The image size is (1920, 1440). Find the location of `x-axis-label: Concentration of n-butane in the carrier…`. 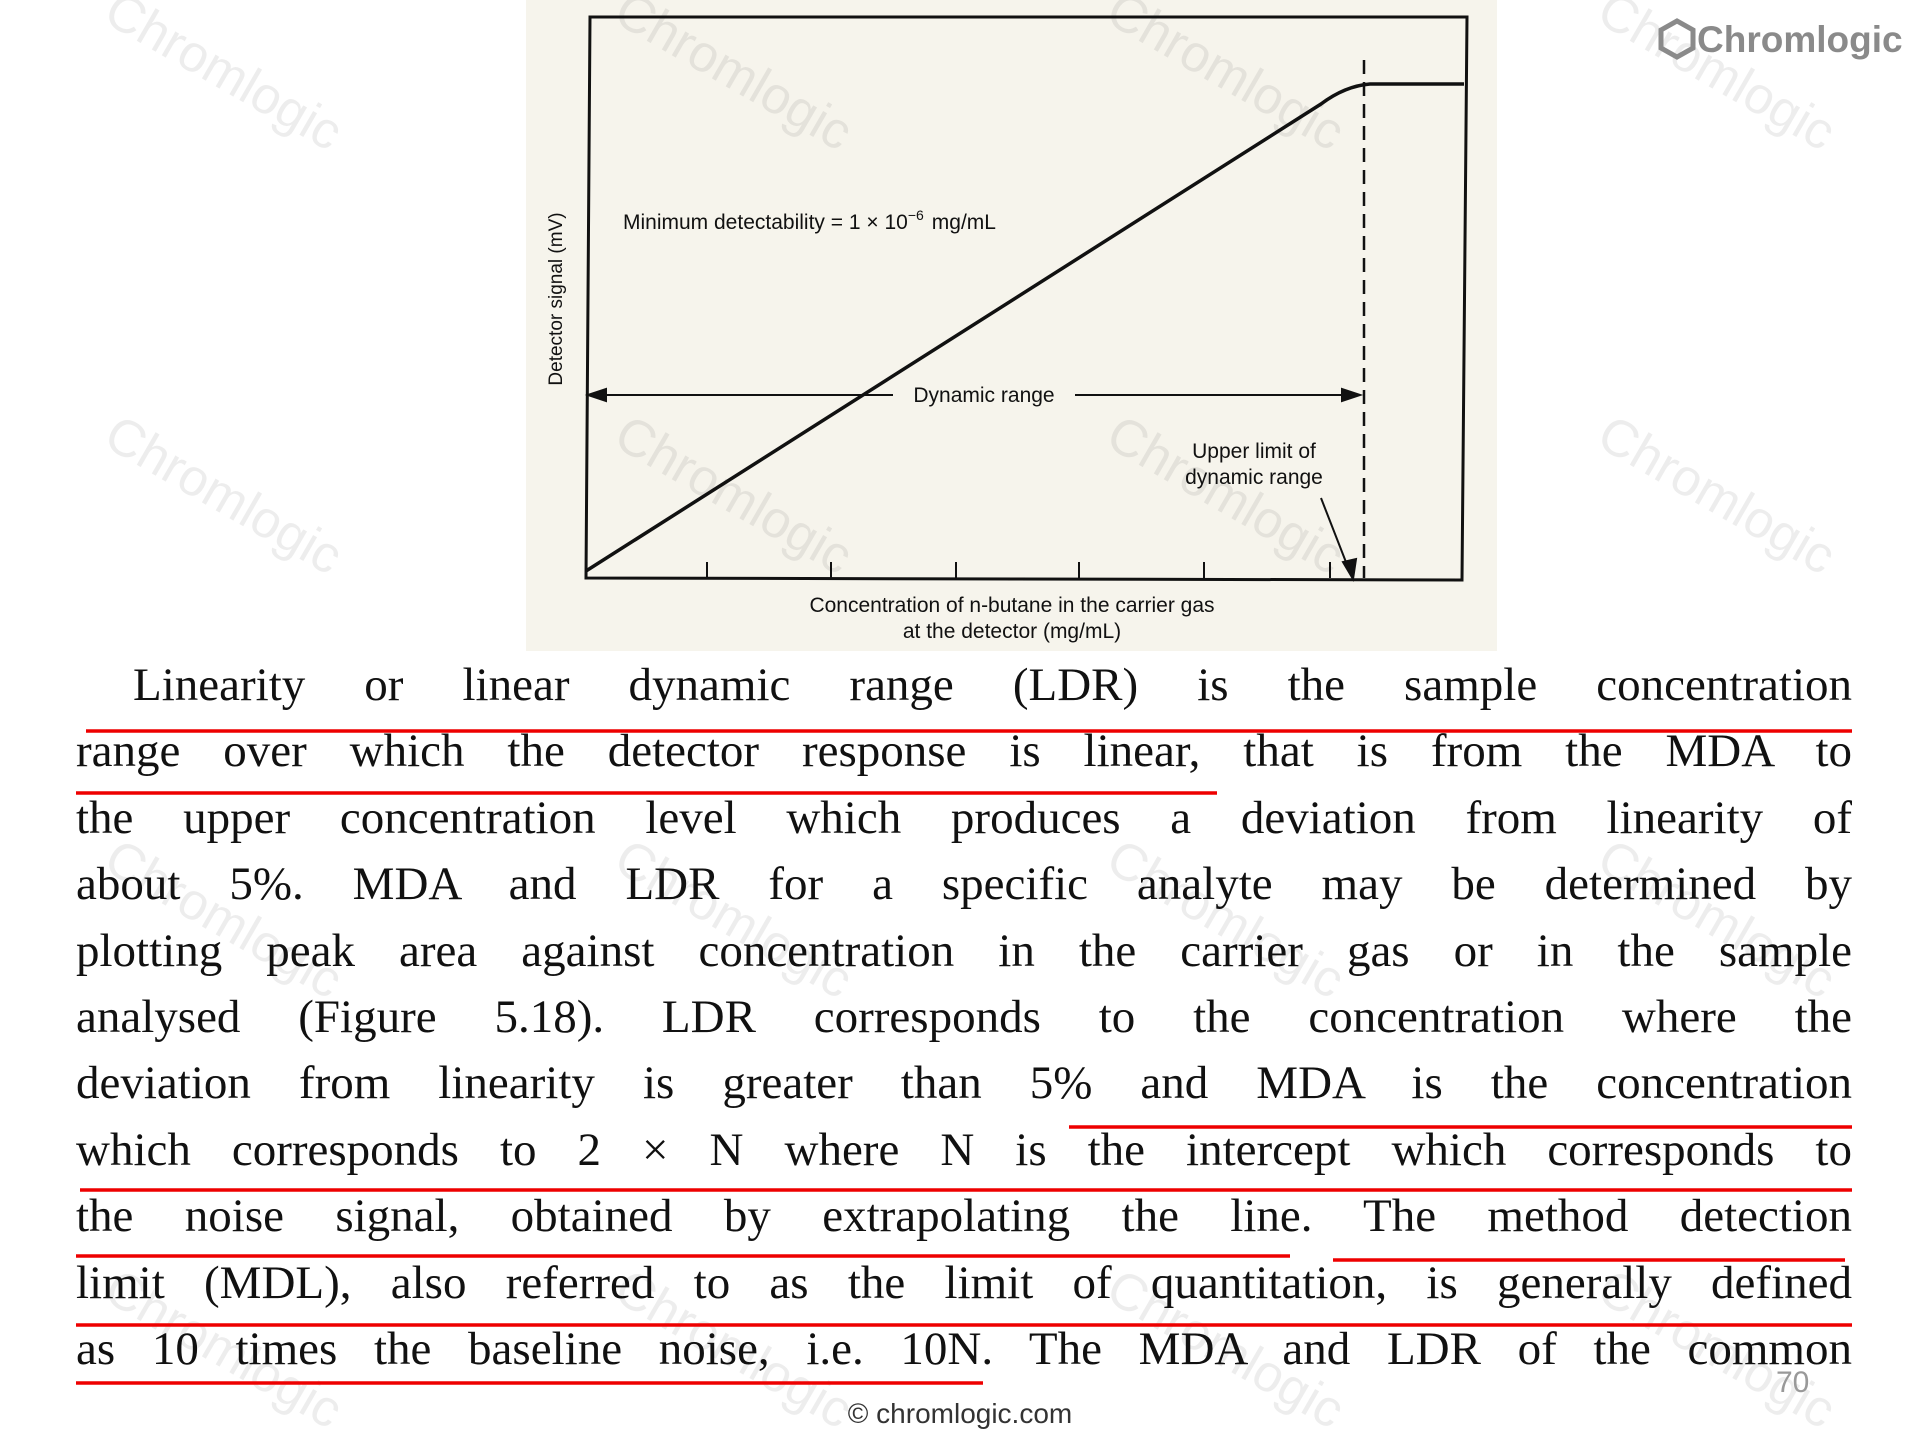

x-axis-label: Concentration of n-butane in the carrier… is located at coordinates (1011, 605).